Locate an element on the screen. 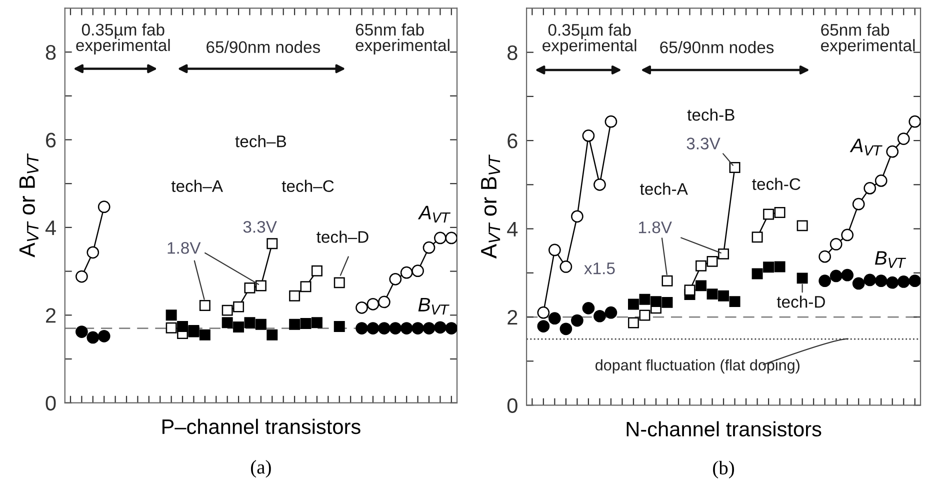  y-tick-label: 6 is located at coordinates (513, 141).